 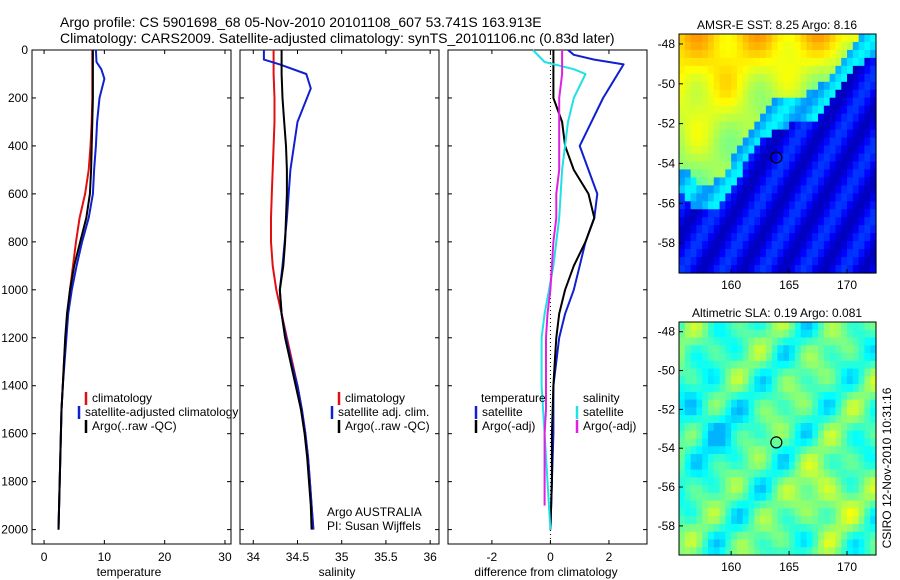 What do you see at coordinates (513, 398) in the screenshot?
I see `legend-header-temperature: temperature` at bounding box center [513, 398].